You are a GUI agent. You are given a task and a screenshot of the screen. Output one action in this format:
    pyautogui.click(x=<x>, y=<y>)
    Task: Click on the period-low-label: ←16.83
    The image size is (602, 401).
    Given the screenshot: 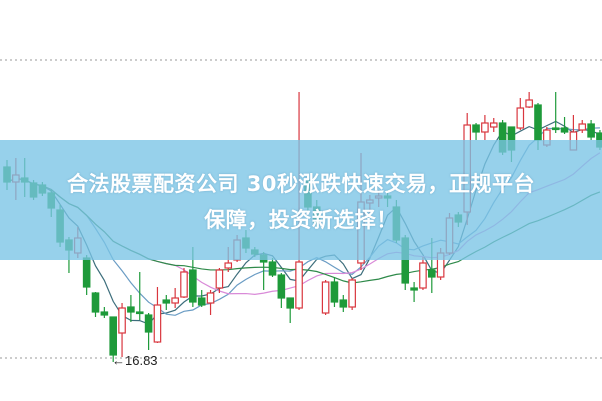 What is the action you would take?
    pyautogui.click(x=135, y=360)
    